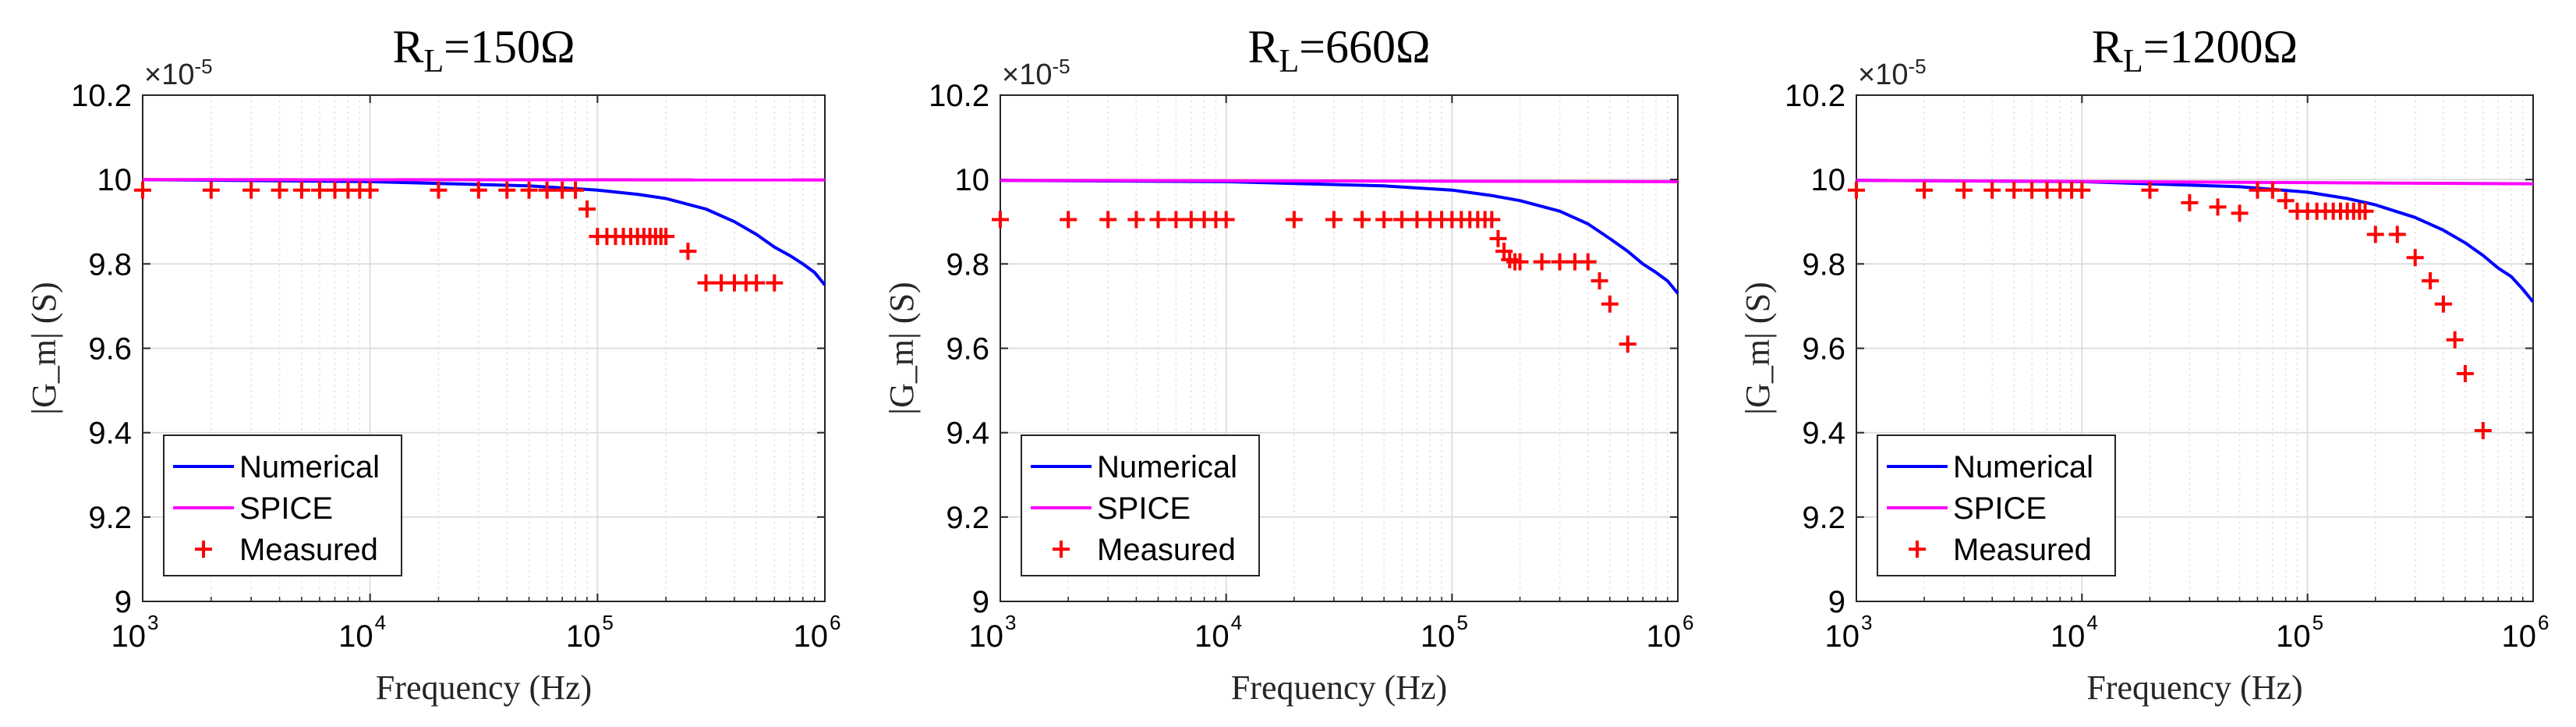 This screenshot has height=727, width=2576. I want to click on chart-title: RL=1200Ω, so click(2195, 50).